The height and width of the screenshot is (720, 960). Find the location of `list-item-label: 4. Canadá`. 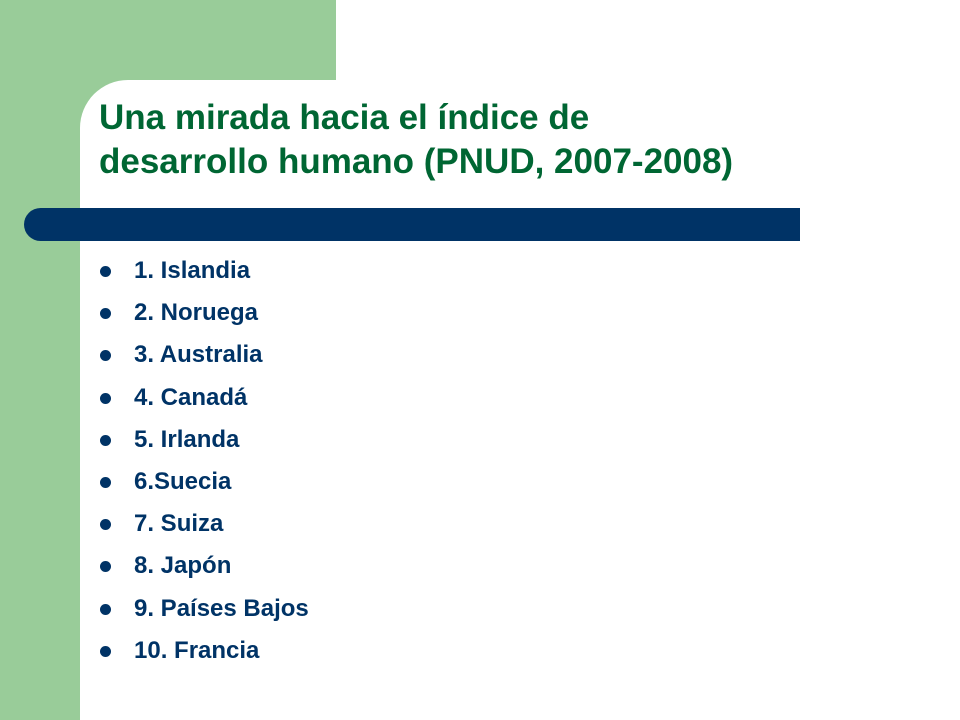

list-item-label: 4. Canadá is located at coordinates (191, 397).